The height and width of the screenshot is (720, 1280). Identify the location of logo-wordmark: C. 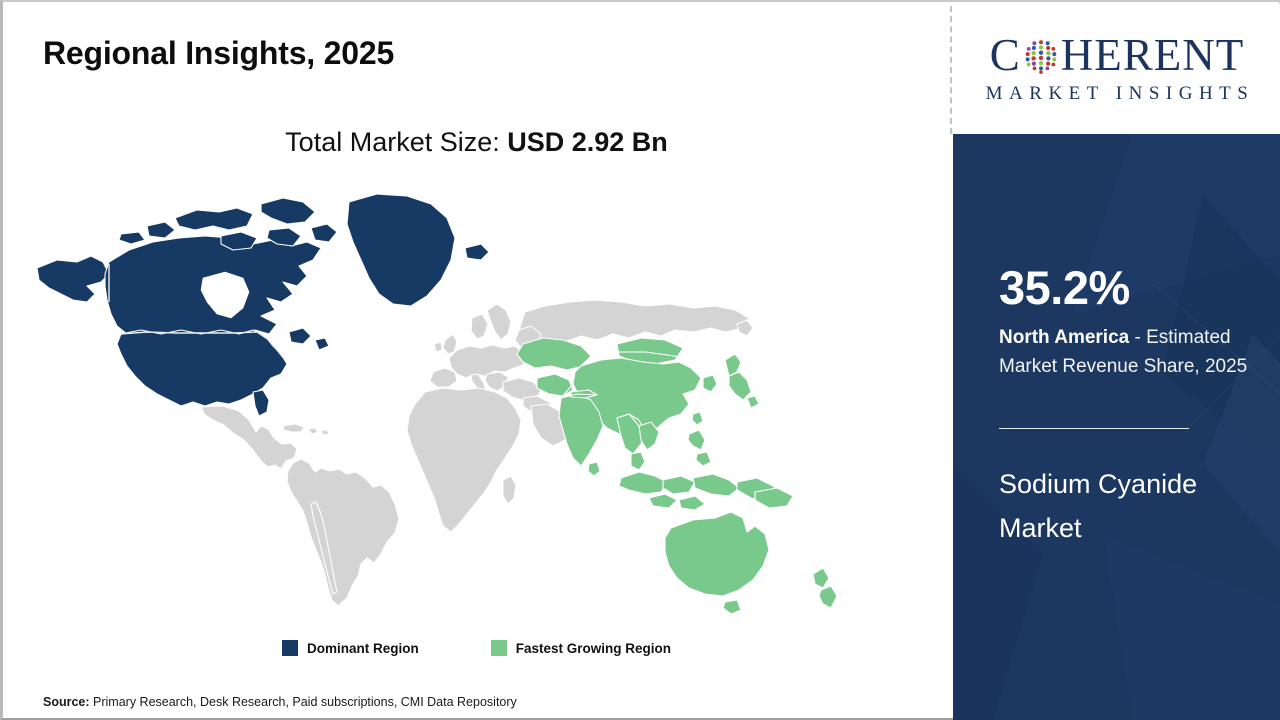
(1117, 55).